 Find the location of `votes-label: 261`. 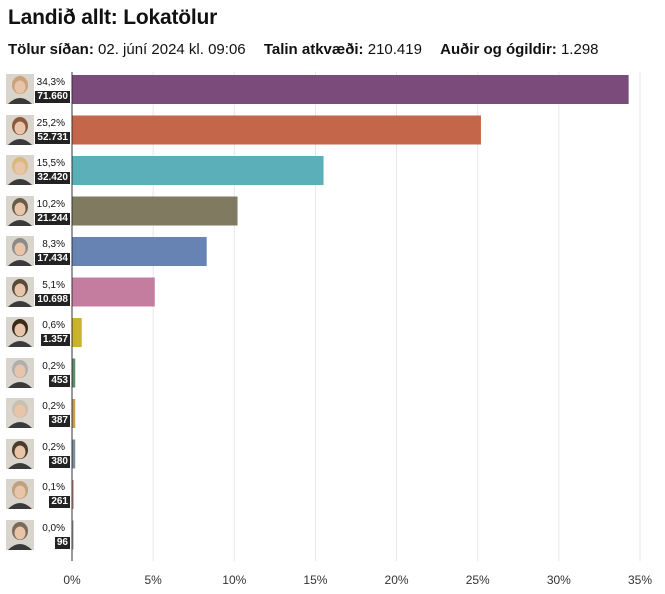

votes-label: 261 is located at coordinates (59, 502).